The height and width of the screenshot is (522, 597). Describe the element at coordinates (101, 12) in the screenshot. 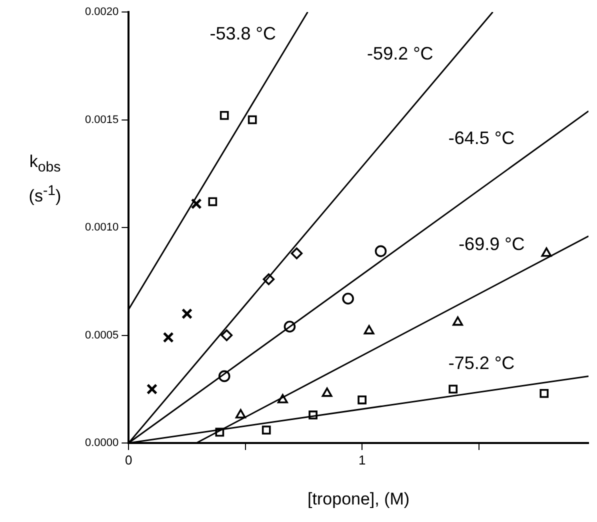

I see `y-tick-label: 0.0020` at that location.